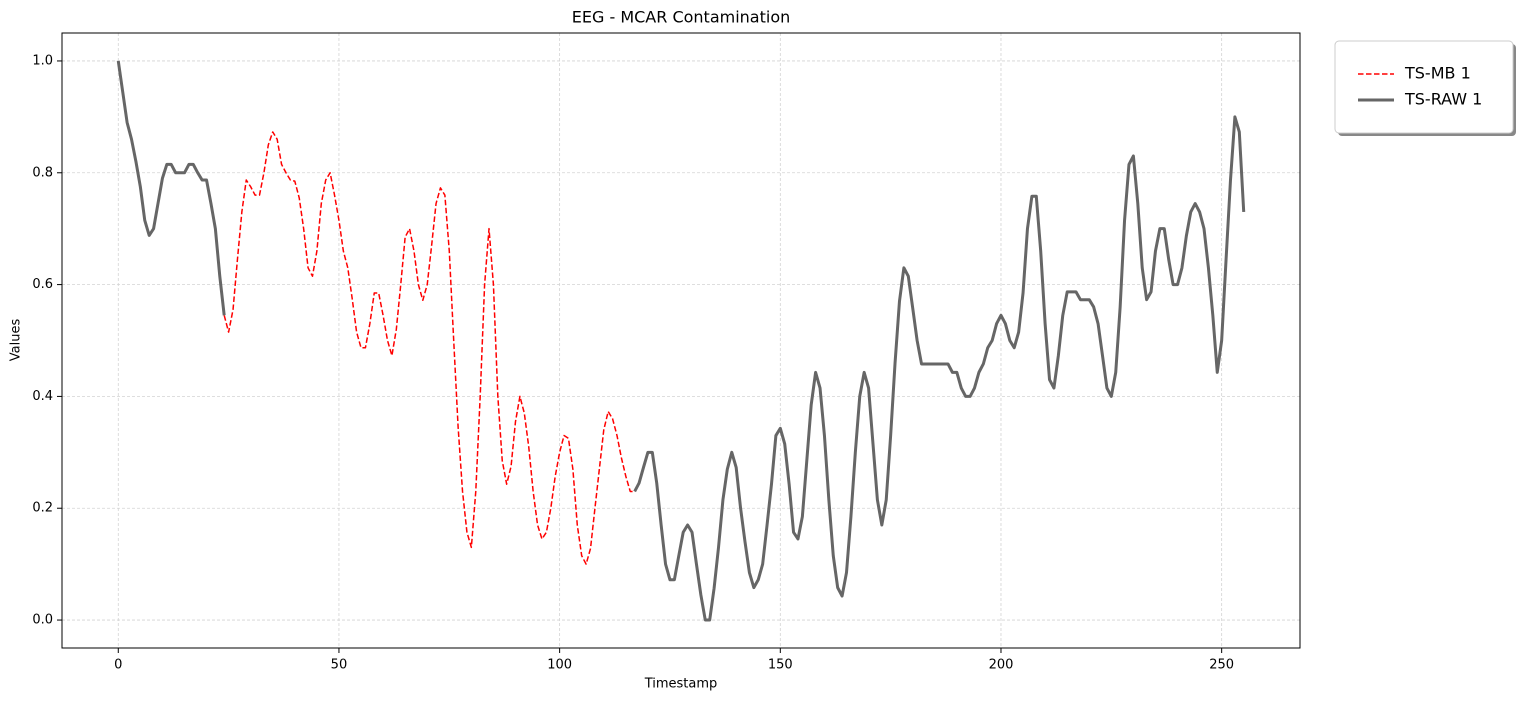  What do you see at coordinates (339, 665) in the screenshot?
I see `x-tick-label: 50` at bounding box center [339, 665].